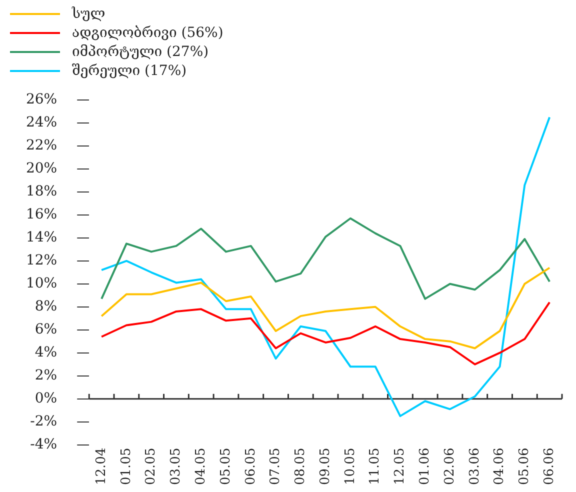 The height and width of the screenshot is (492, 576). I want to click on x-tick-label: 01.05, so click(126, 466).